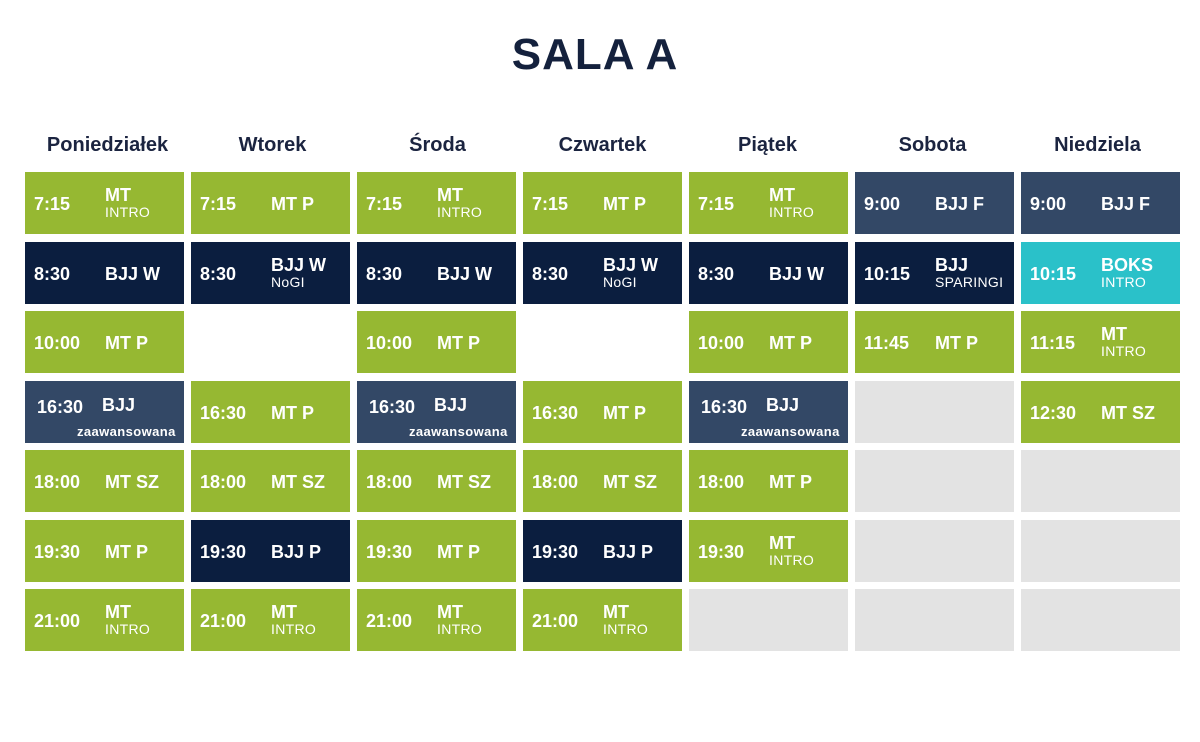  I want to click on slot-label: BJJ P, so click(628, 547).